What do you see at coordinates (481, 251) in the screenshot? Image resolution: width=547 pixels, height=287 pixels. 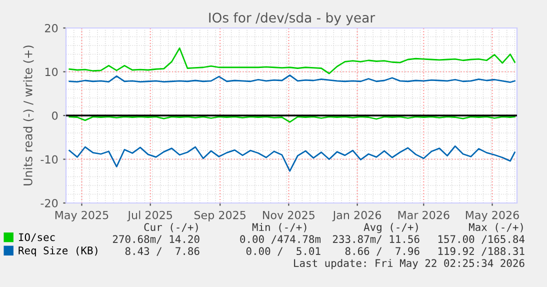 I see `text: 119.92 /188.31` at bounding box center [481, 251].